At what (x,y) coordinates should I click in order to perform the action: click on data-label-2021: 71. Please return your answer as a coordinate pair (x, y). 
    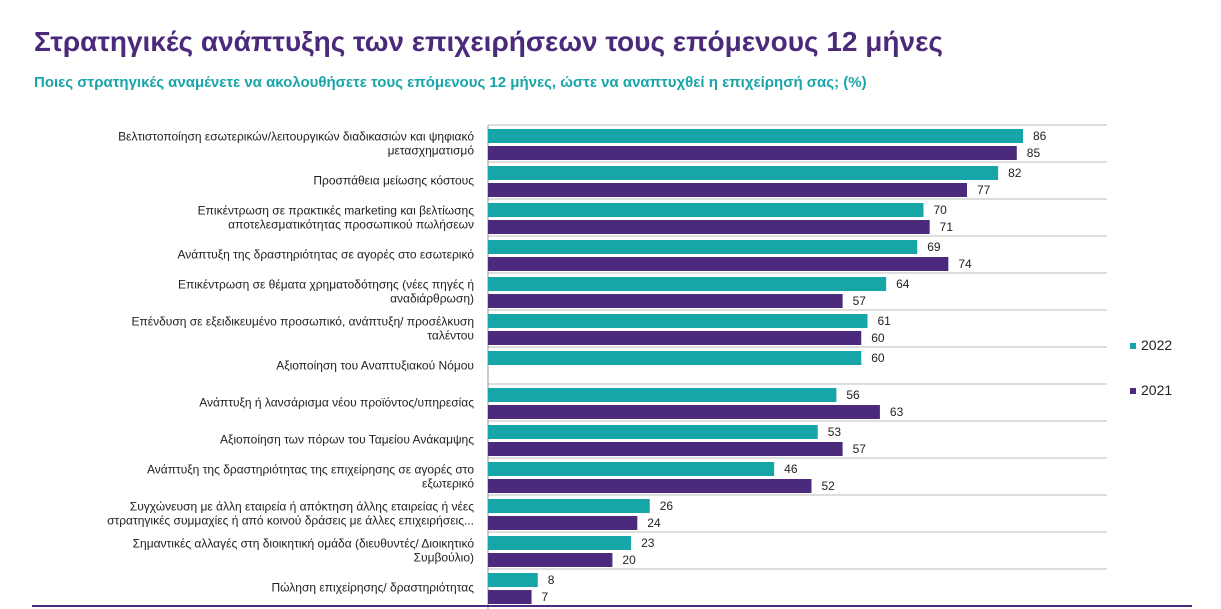
    Looking at the image, I should click on (947, 227).